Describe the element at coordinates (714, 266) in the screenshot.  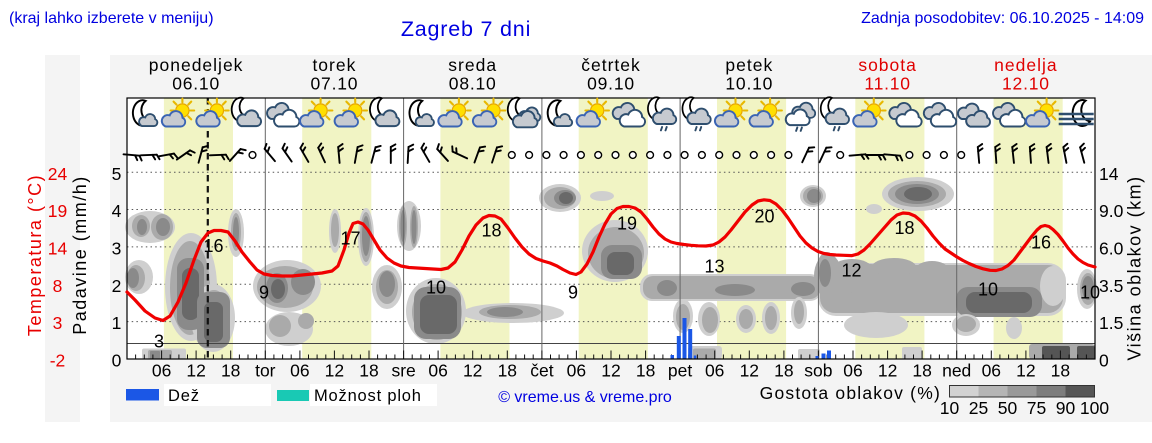
I see `svg-text: 13` at that location.